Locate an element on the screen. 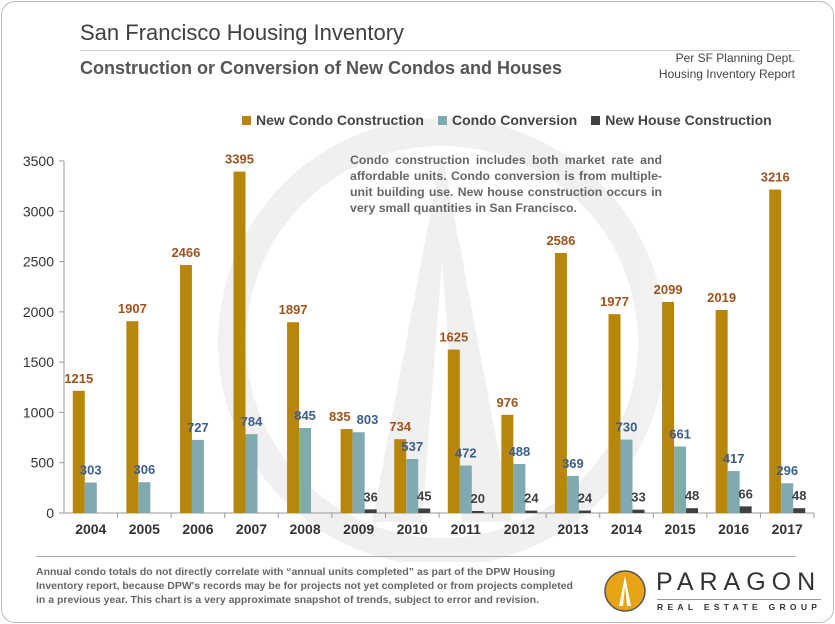  data-label: 3216 is located at coordinates (775, 177).